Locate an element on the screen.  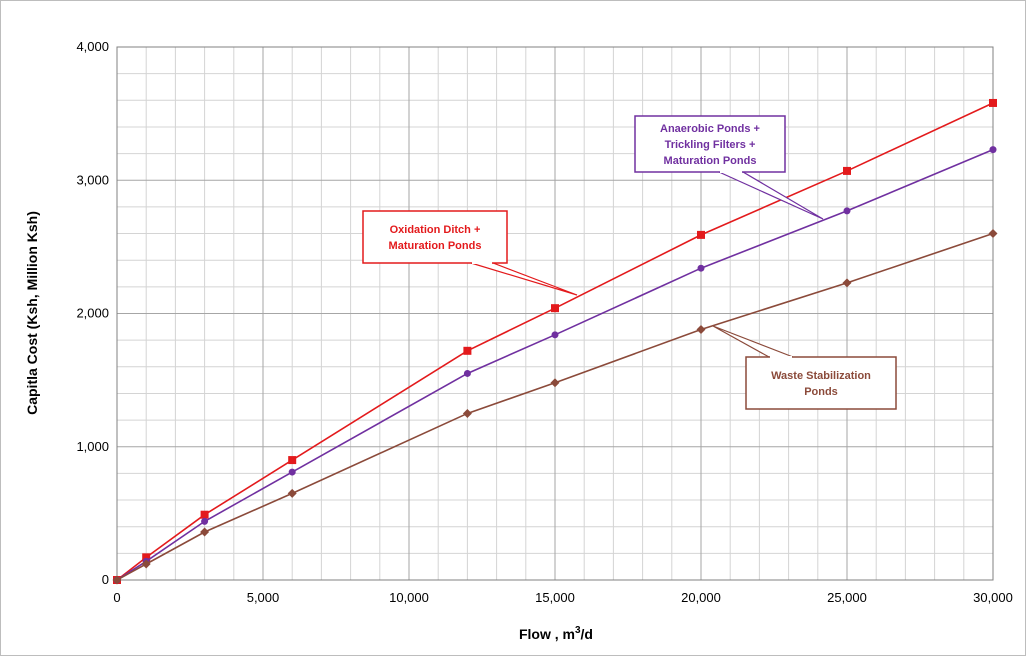
x-tick-label: 10,000 is located at coordinates (409, 597).